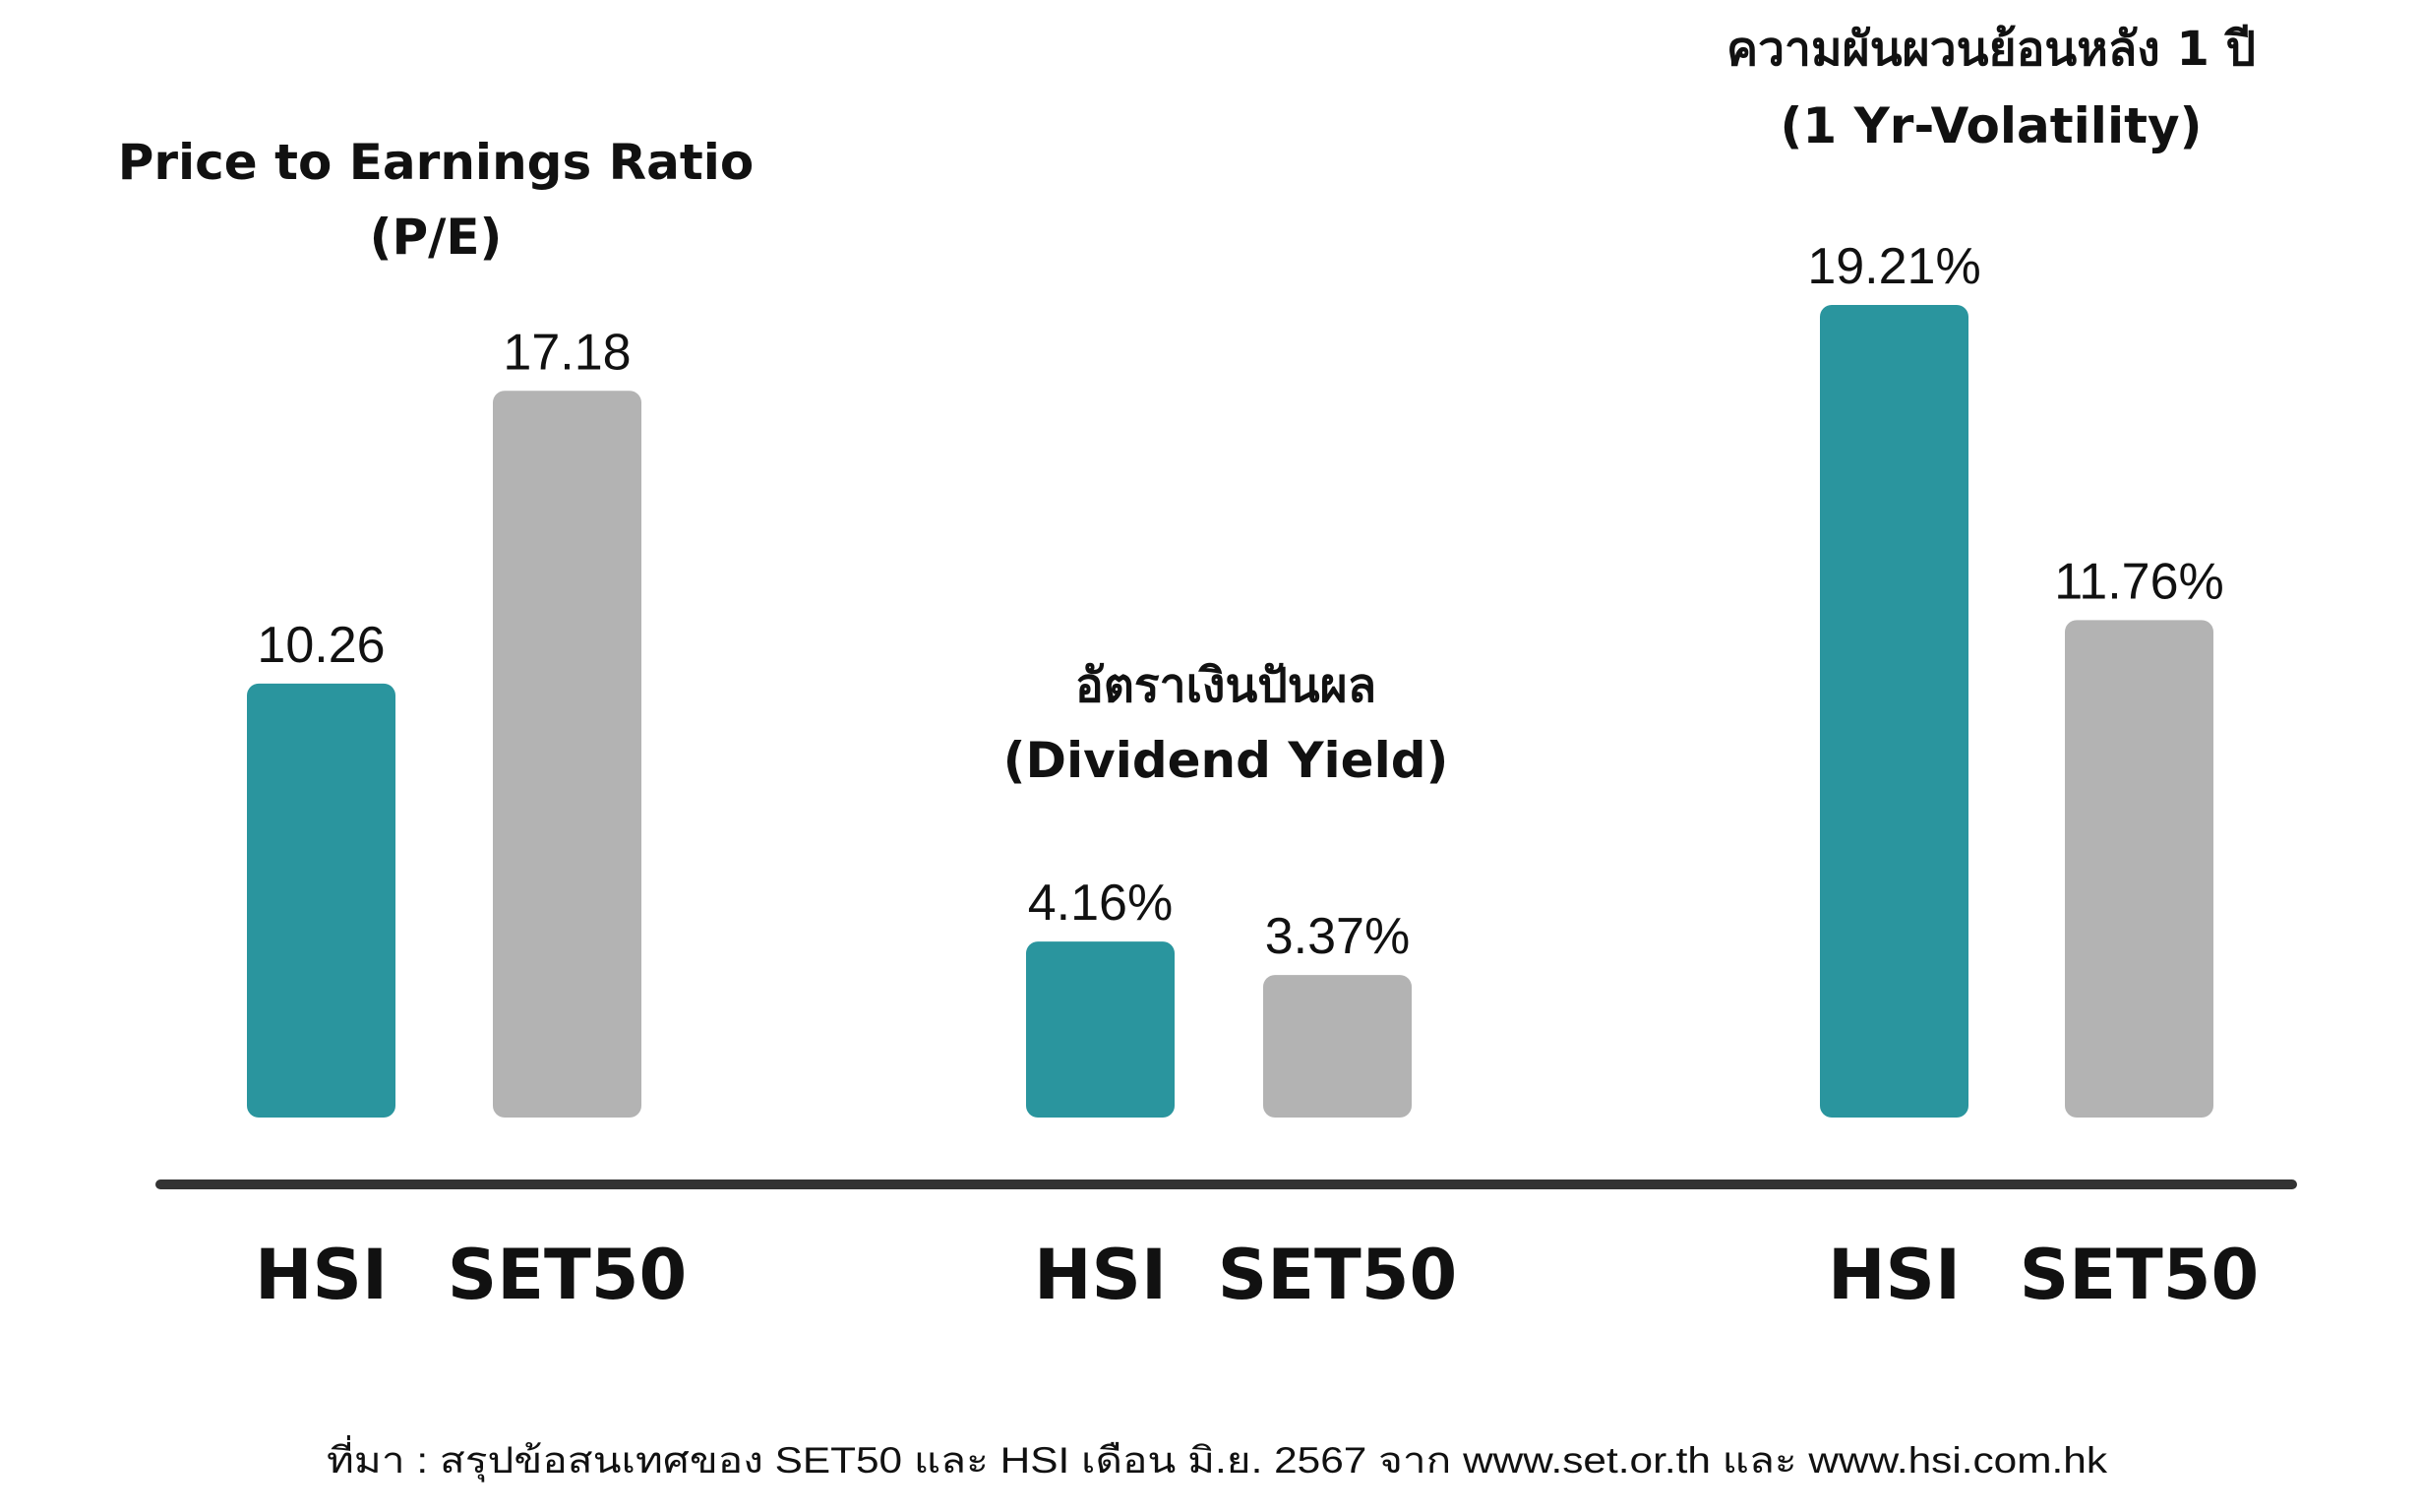 Image resolution: width=2421 pixels, height=1512 pixels. Describe the element at coordinates (1337, 1275) in the screenshot. I see `category-label-dividend-set50: SET50` at that location.